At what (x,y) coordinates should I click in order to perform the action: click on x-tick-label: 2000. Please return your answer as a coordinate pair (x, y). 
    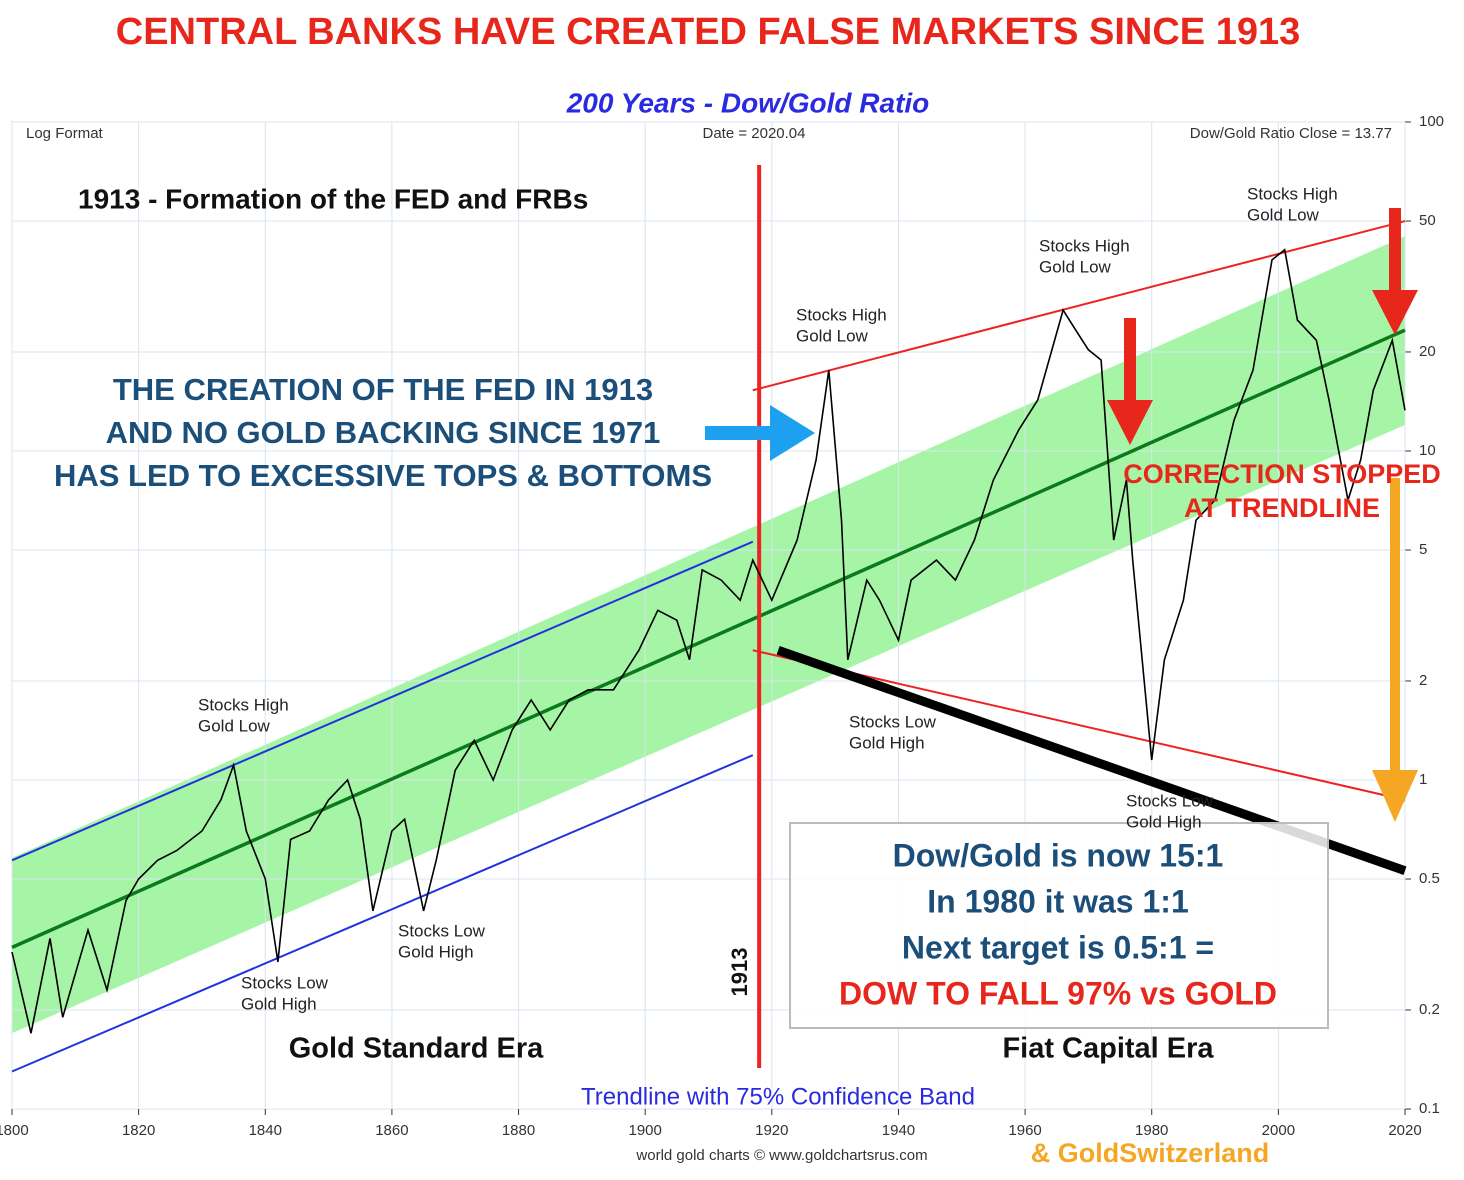
    Looking at the image, I should click on (1278, 1130).